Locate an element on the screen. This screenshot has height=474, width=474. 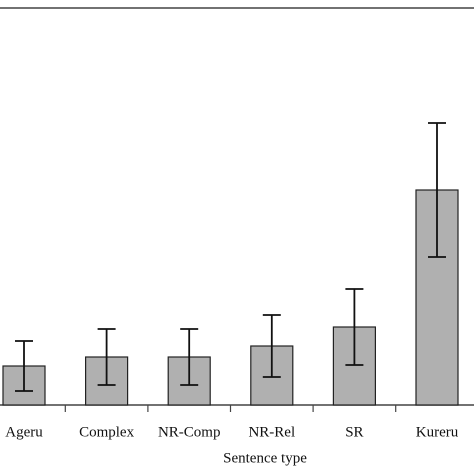
x-tick-label: NR-Comp is located at coordinates (189, 432).